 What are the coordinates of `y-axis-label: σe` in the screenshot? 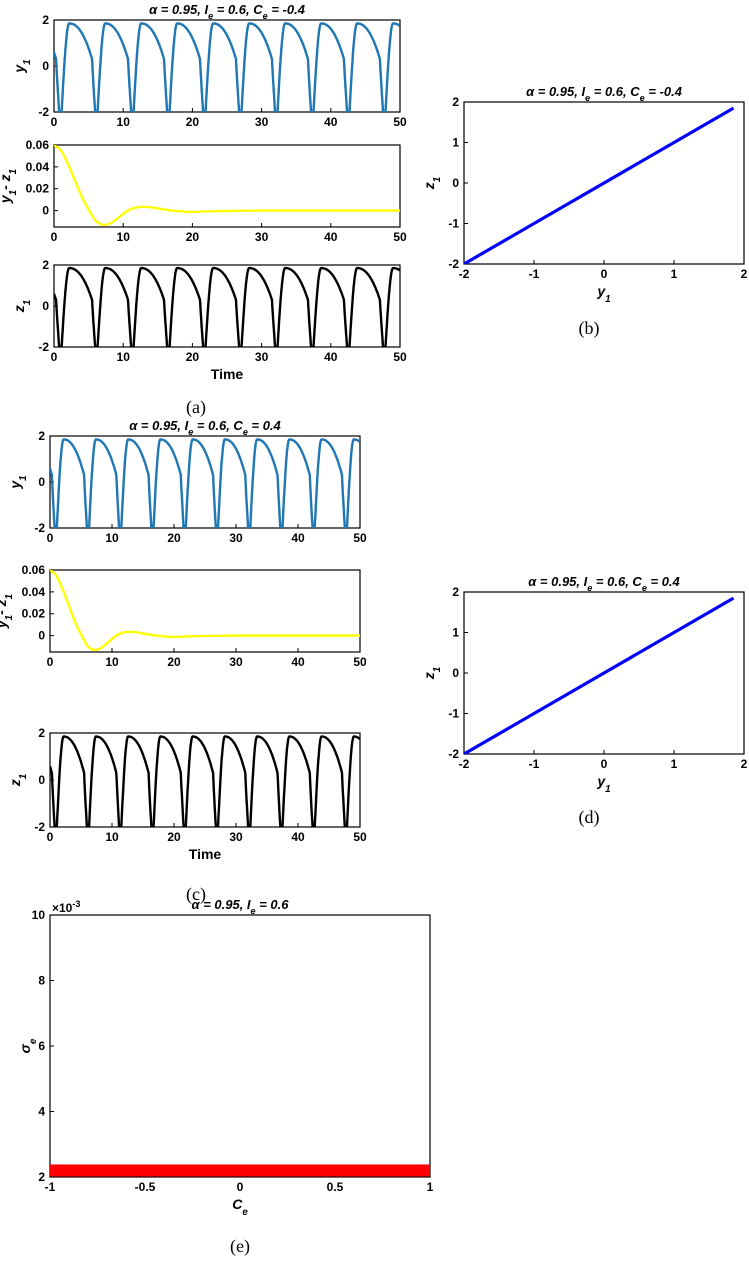 It's located at (28, 1045).